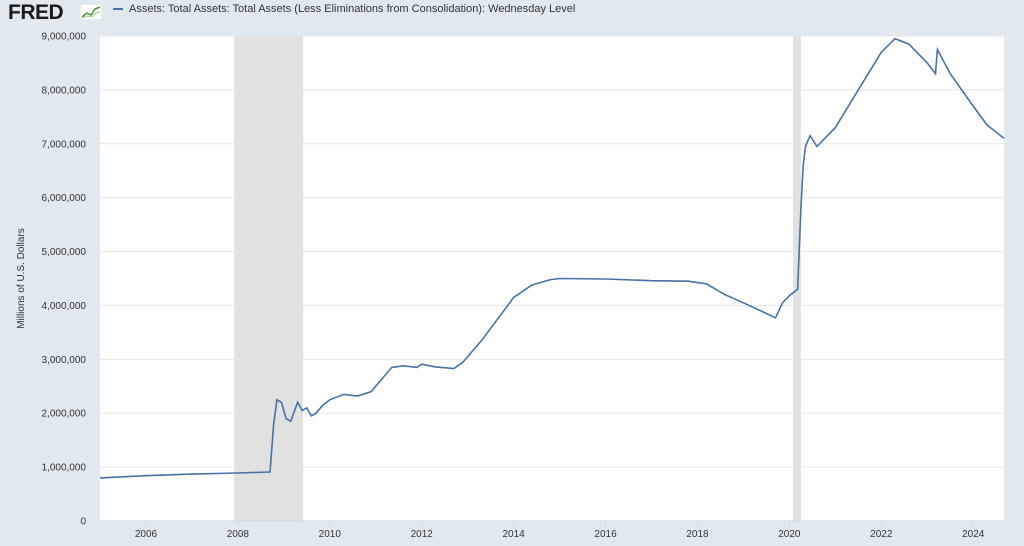  I want to click on x-axis-ticks: 2006 2008 2010 2012 2014 2016 2018 2020 2022 2024, so click(552, 530).